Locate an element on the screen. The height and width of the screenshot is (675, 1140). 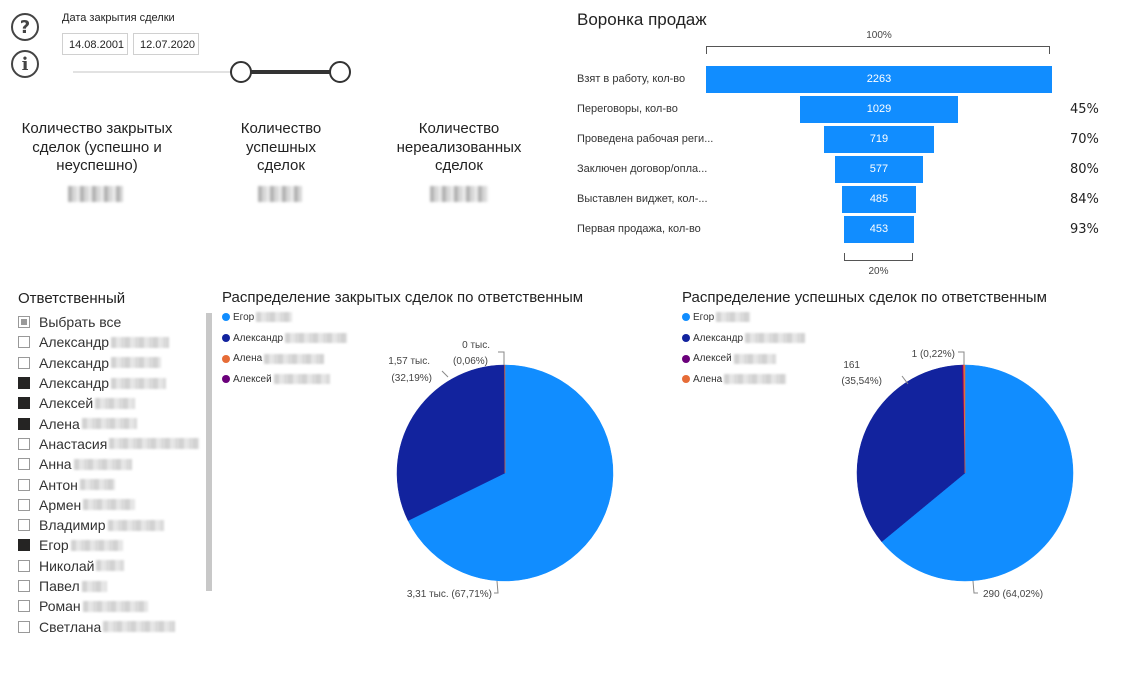
funnel-stage-label: Взят в работу, кол-во is located at coordinates (631, 79).